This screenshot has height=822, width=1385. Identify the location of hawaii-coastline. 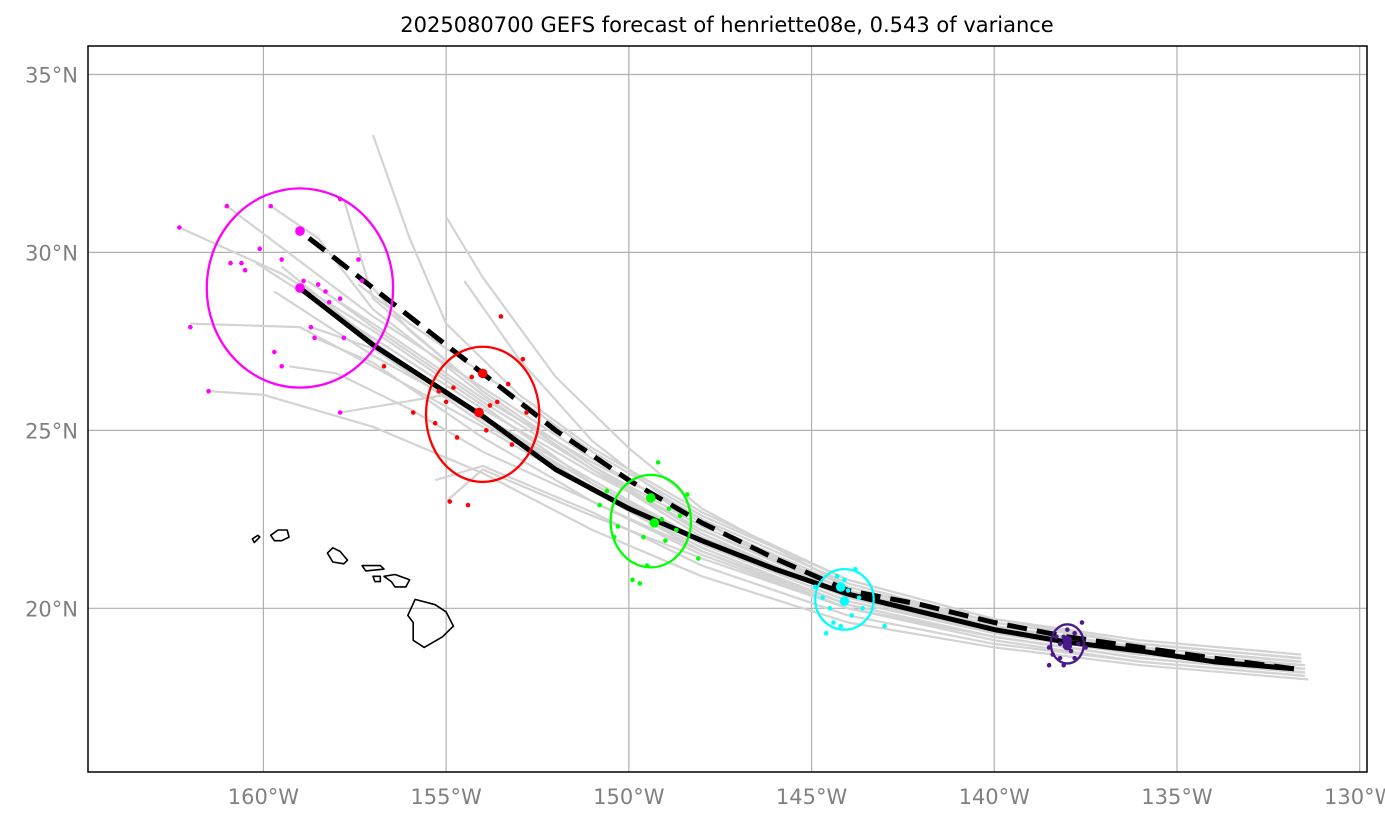
(353, 589).